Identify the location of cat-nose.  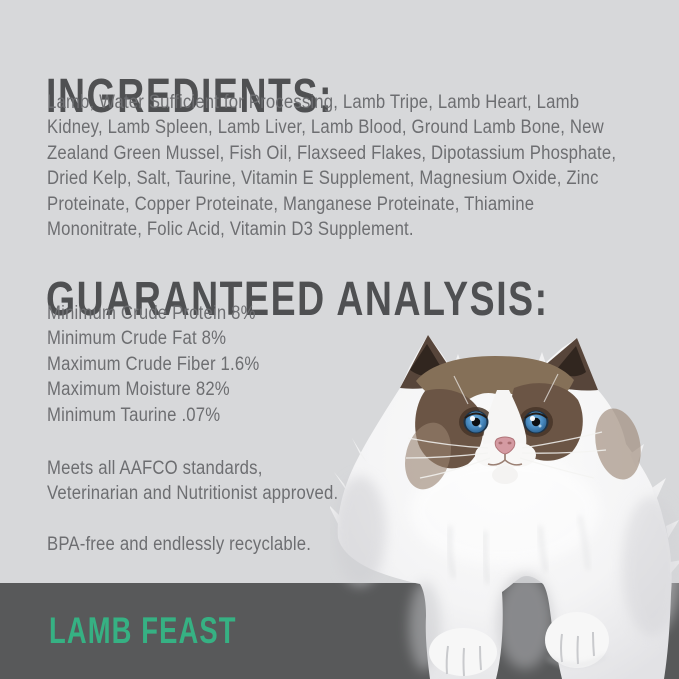
(505, 445).